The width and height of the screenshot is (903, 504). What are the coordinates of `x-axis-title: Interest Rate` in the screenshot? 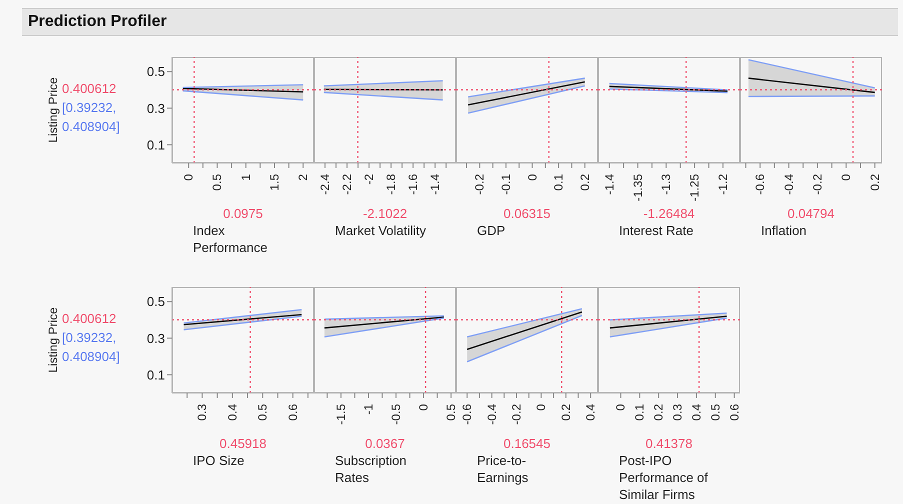 It's located at (656, 230).